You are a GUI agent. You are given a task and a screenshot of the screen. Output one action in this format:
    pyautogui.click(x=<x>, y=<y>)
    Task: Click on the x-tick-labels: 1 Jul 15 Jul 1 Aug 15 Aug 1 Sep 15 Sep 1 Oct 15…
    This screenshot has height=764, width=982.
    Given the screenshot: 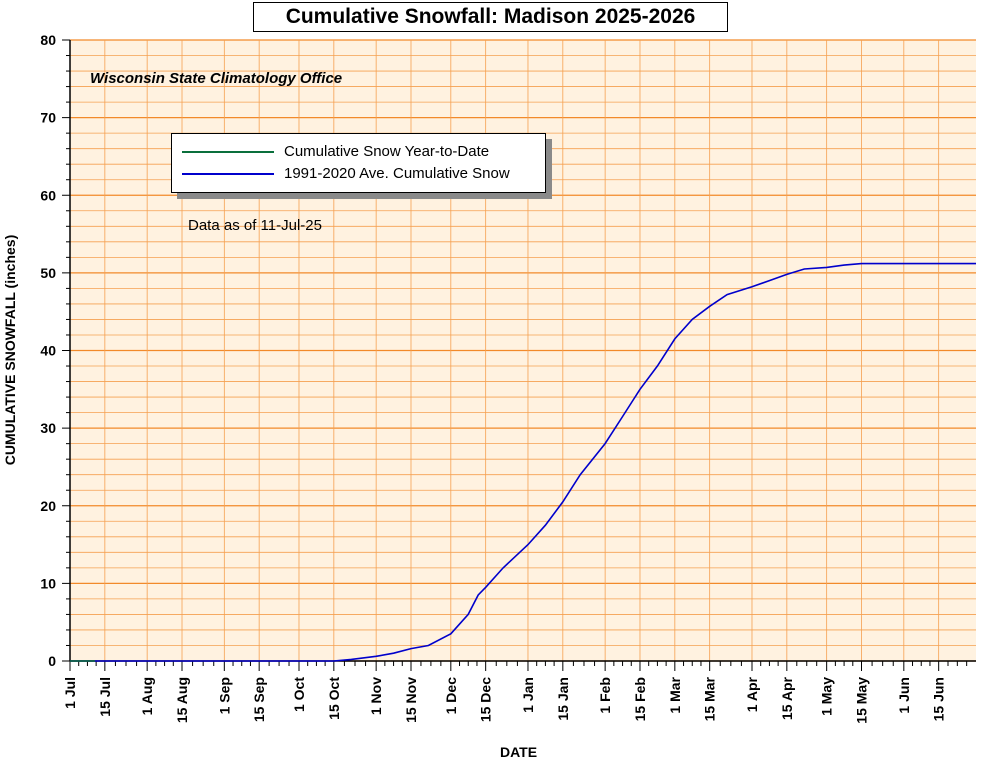 What is the action you would take?
    pyautogui.click(x=504, y=699)
    